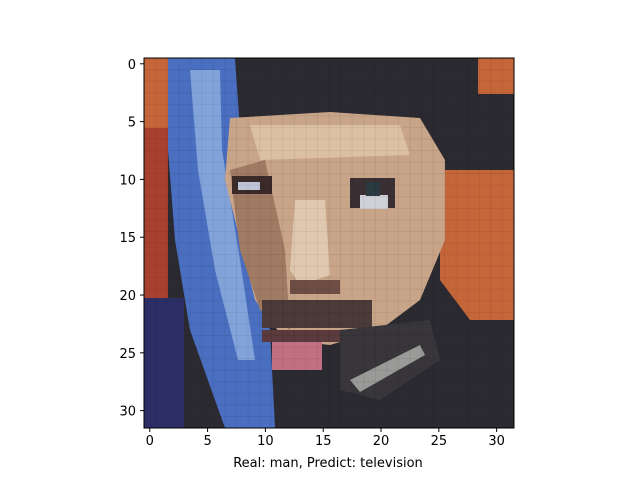  Describe the element at coordinates (297, 355) in the screenshot. I see `lips` at that location.